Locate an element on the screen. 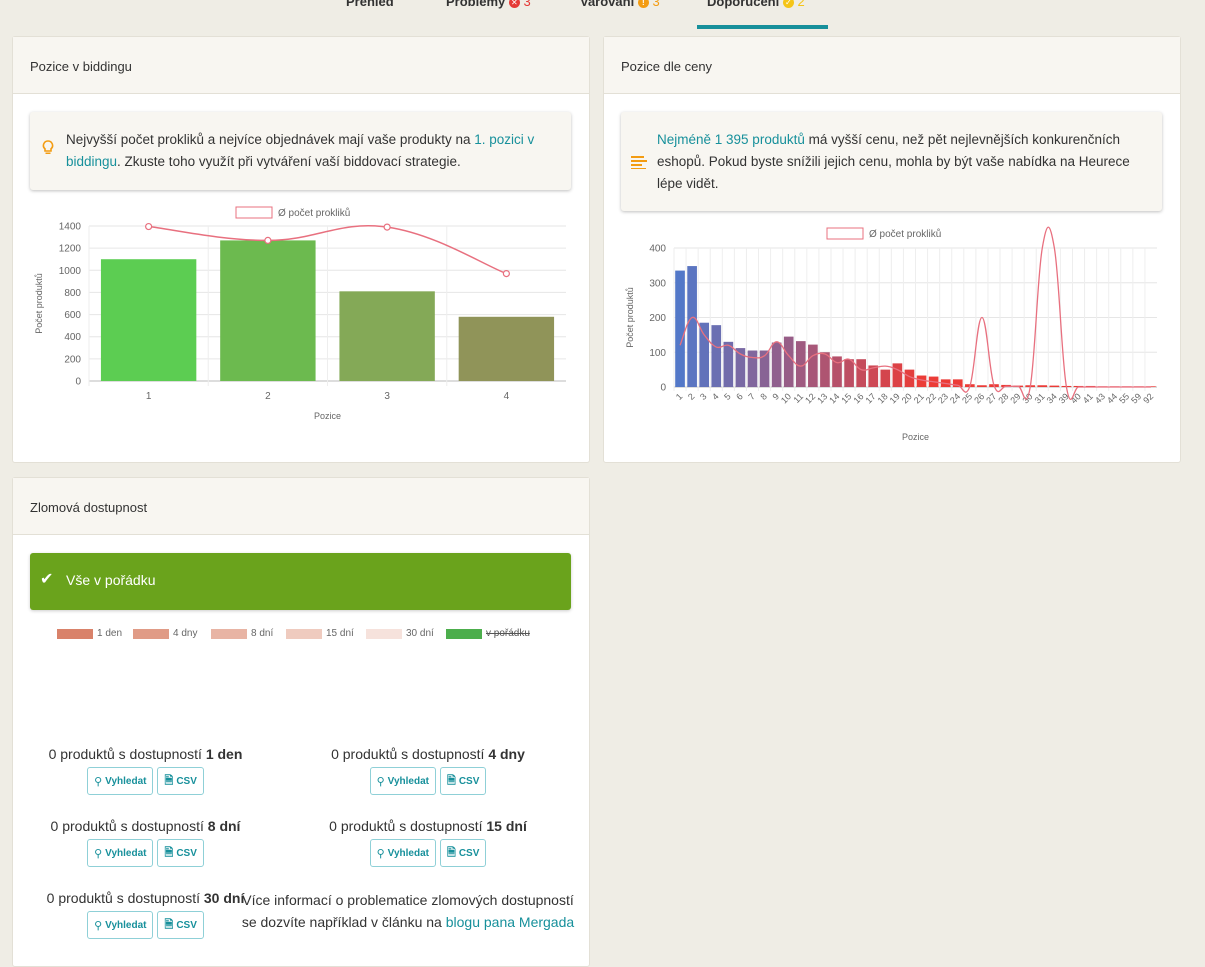 The image size is (1205, 967). tab-overview-label: Přehled is located at coordinates (370, 4).